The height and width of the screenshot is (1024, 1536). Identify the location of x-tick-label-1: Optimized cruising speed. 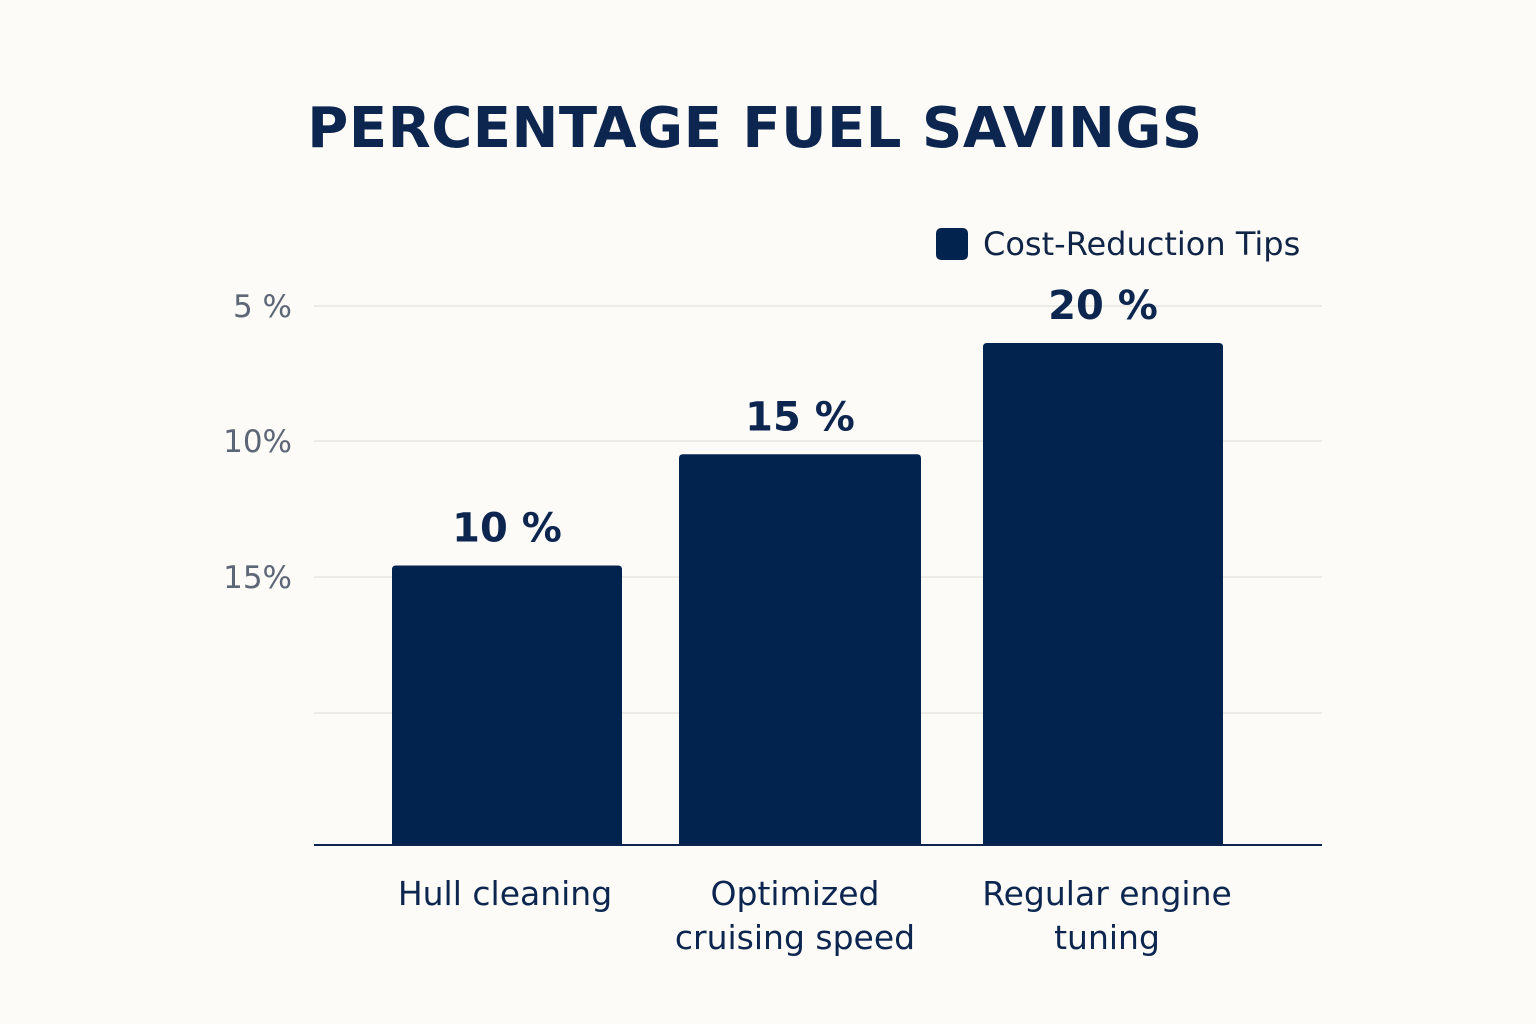
(795, 915).